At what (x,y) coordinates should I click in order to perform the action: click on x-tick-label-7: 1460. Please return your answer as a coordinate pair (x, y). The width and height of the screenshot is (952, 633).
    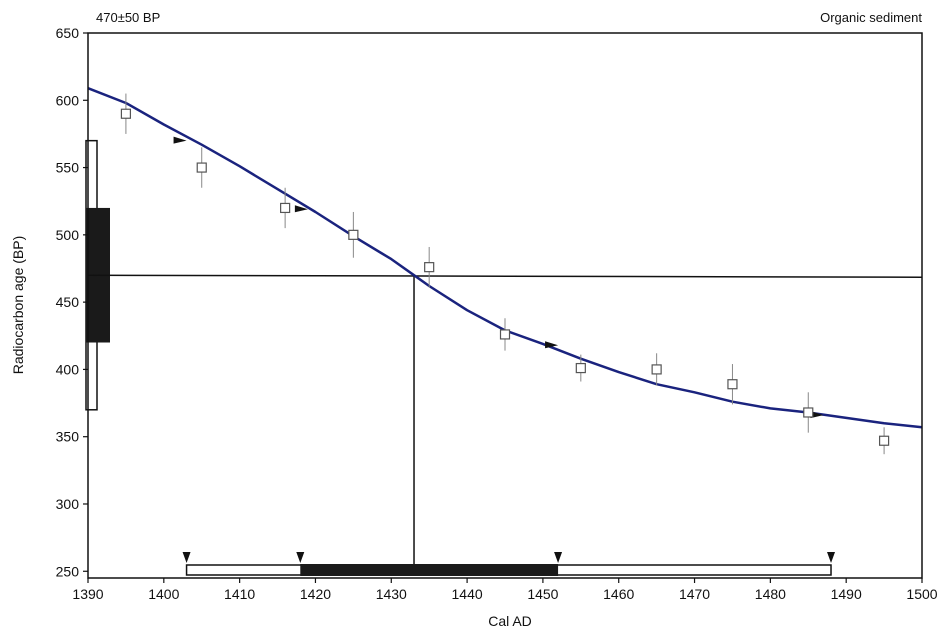
    Looking at the image, I should click on (618, 594).